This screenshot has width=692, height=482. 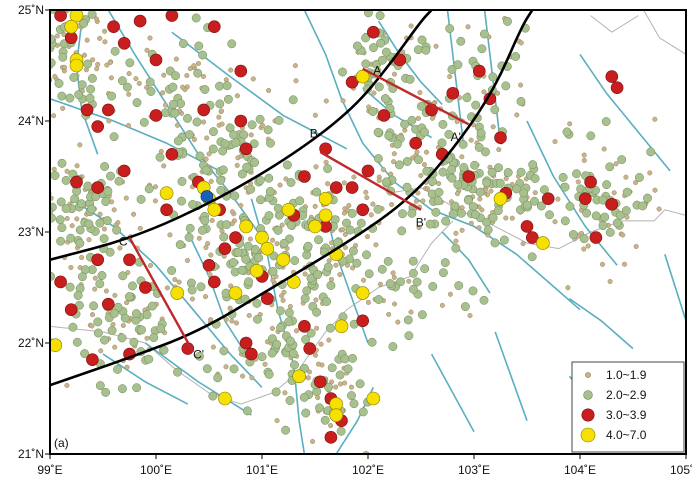 I want to click on legend-symbol-mag_major, so click(x=588, y=435).